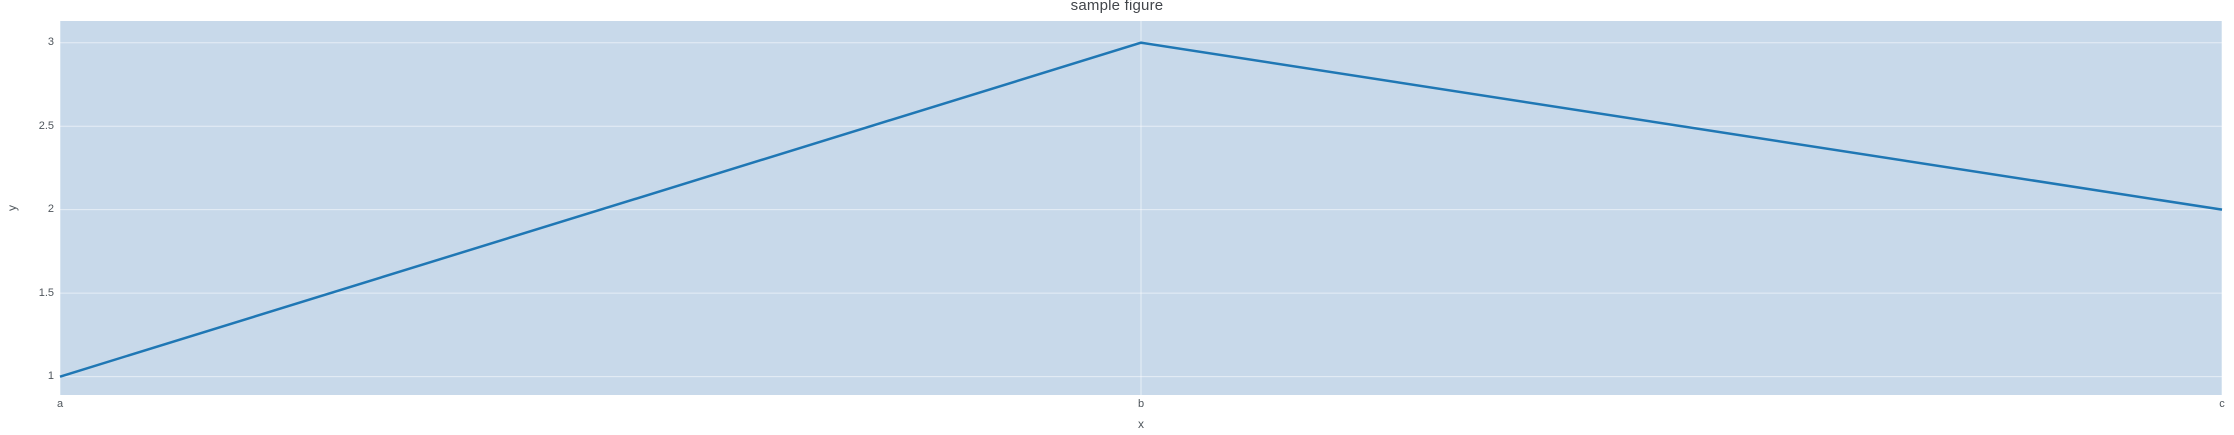 Image resolution: width=2234 pixels, height=435 pixels. Describe the element at coordinates (50, 209) in the screenshot. I see `y-tick-label: 2` at that location.